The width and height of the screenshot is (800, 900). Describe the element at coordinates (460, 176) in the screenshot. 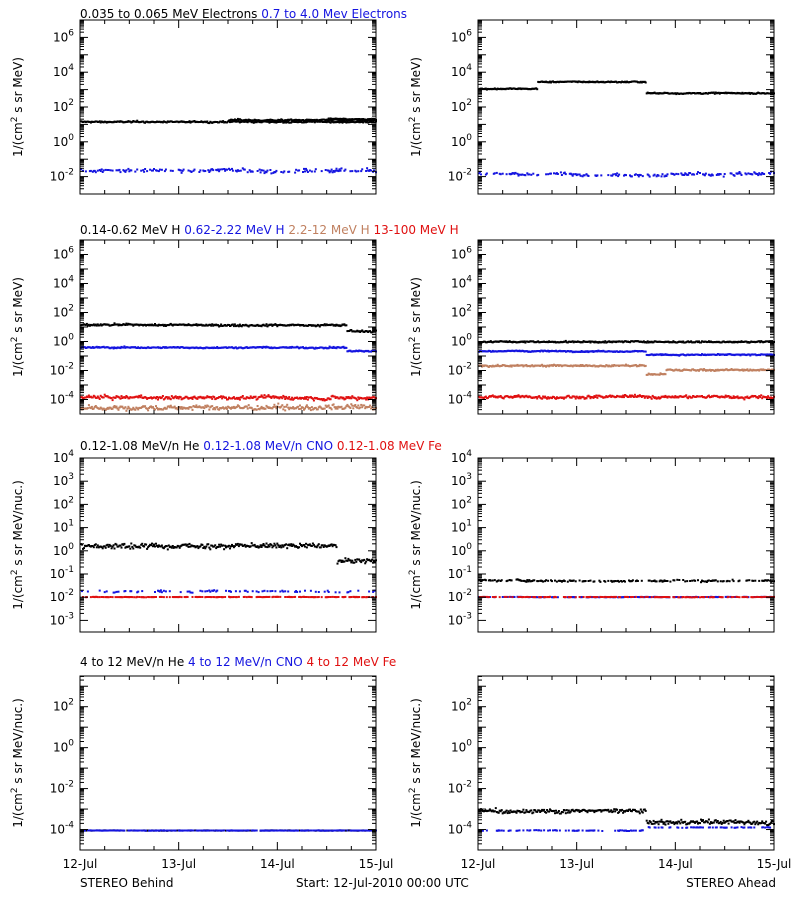

I see `y-tick-label: 10⁻²` at that location.